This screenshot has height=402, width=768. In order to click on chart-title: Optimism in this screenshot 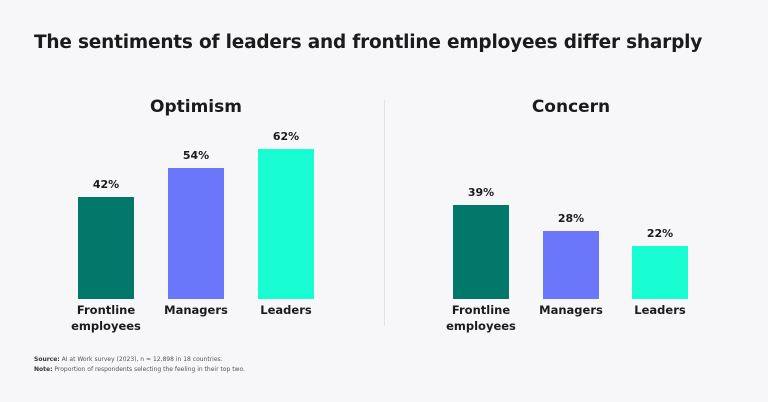, I will do `click(196, 107)`.